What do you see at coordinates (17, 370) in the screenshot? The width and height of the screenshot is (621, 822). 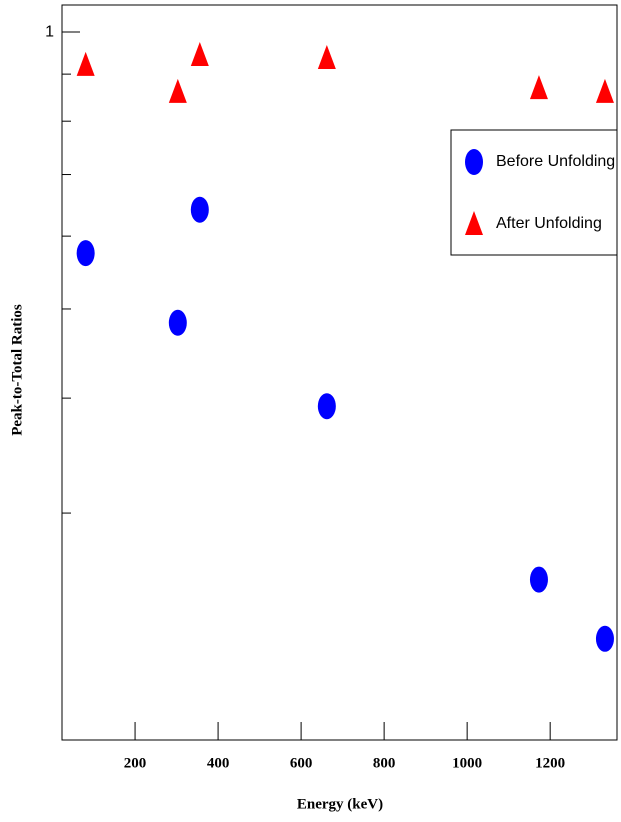 I see `y-axis-label: Peak-to-Total Ratios` at bounding box center [17, 370].